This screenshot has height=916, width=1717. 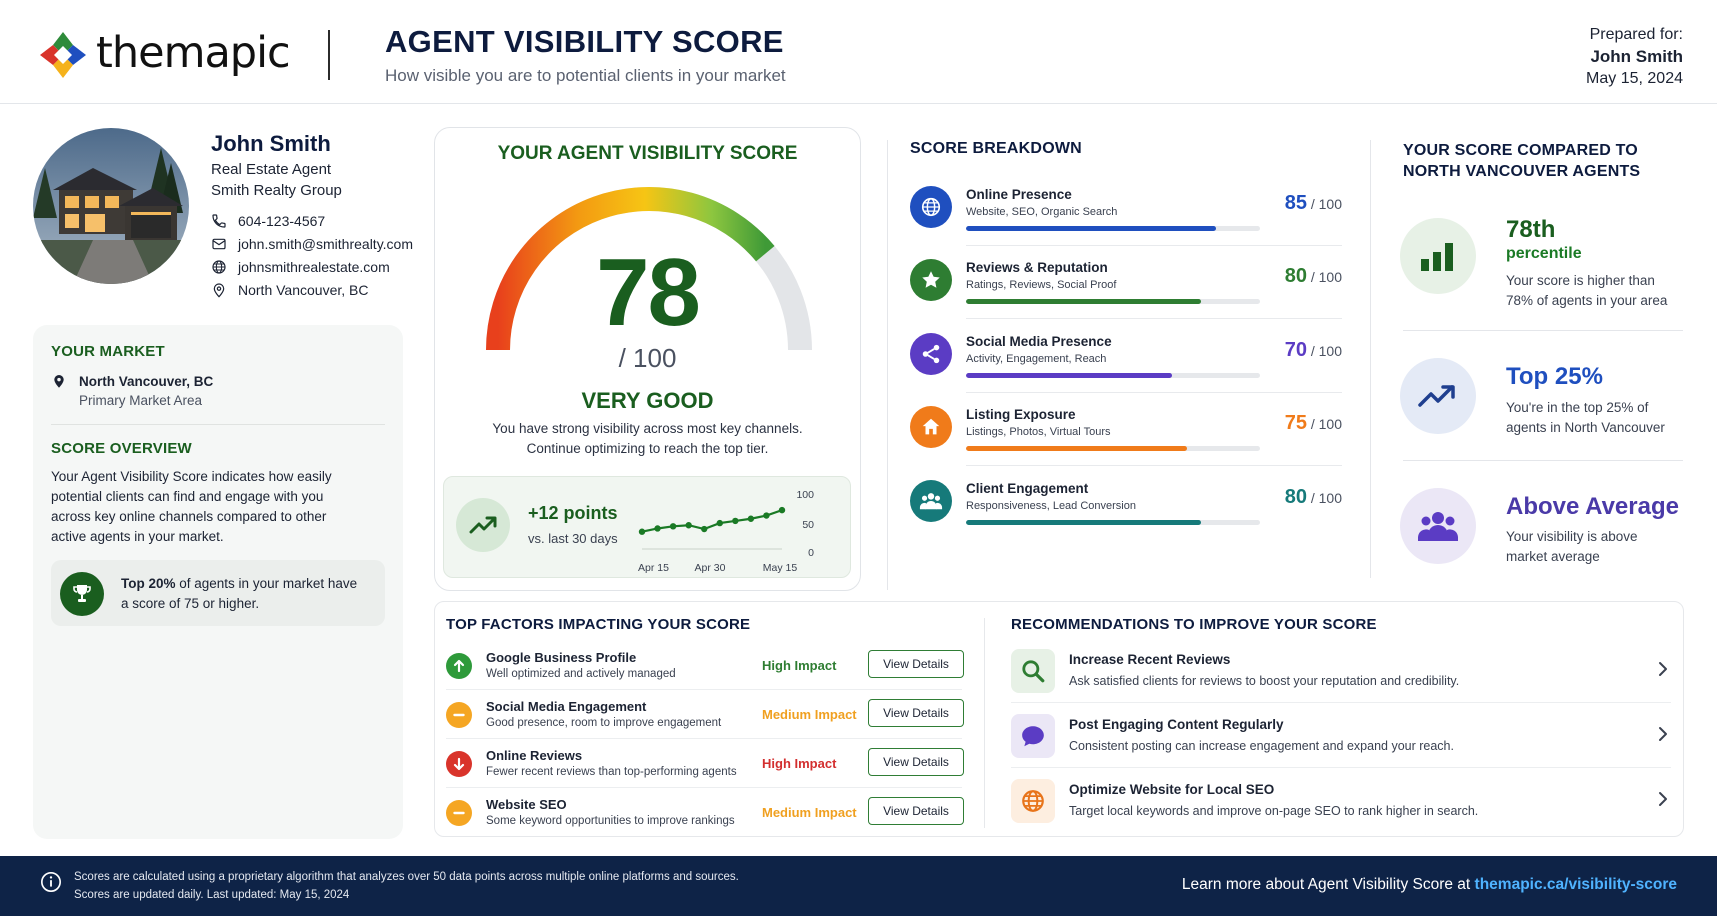 What do you see at coordinates (647, 400) in the screenshot?
I see `score-rating: VERY GOOD` at bounding box center [647, 400].